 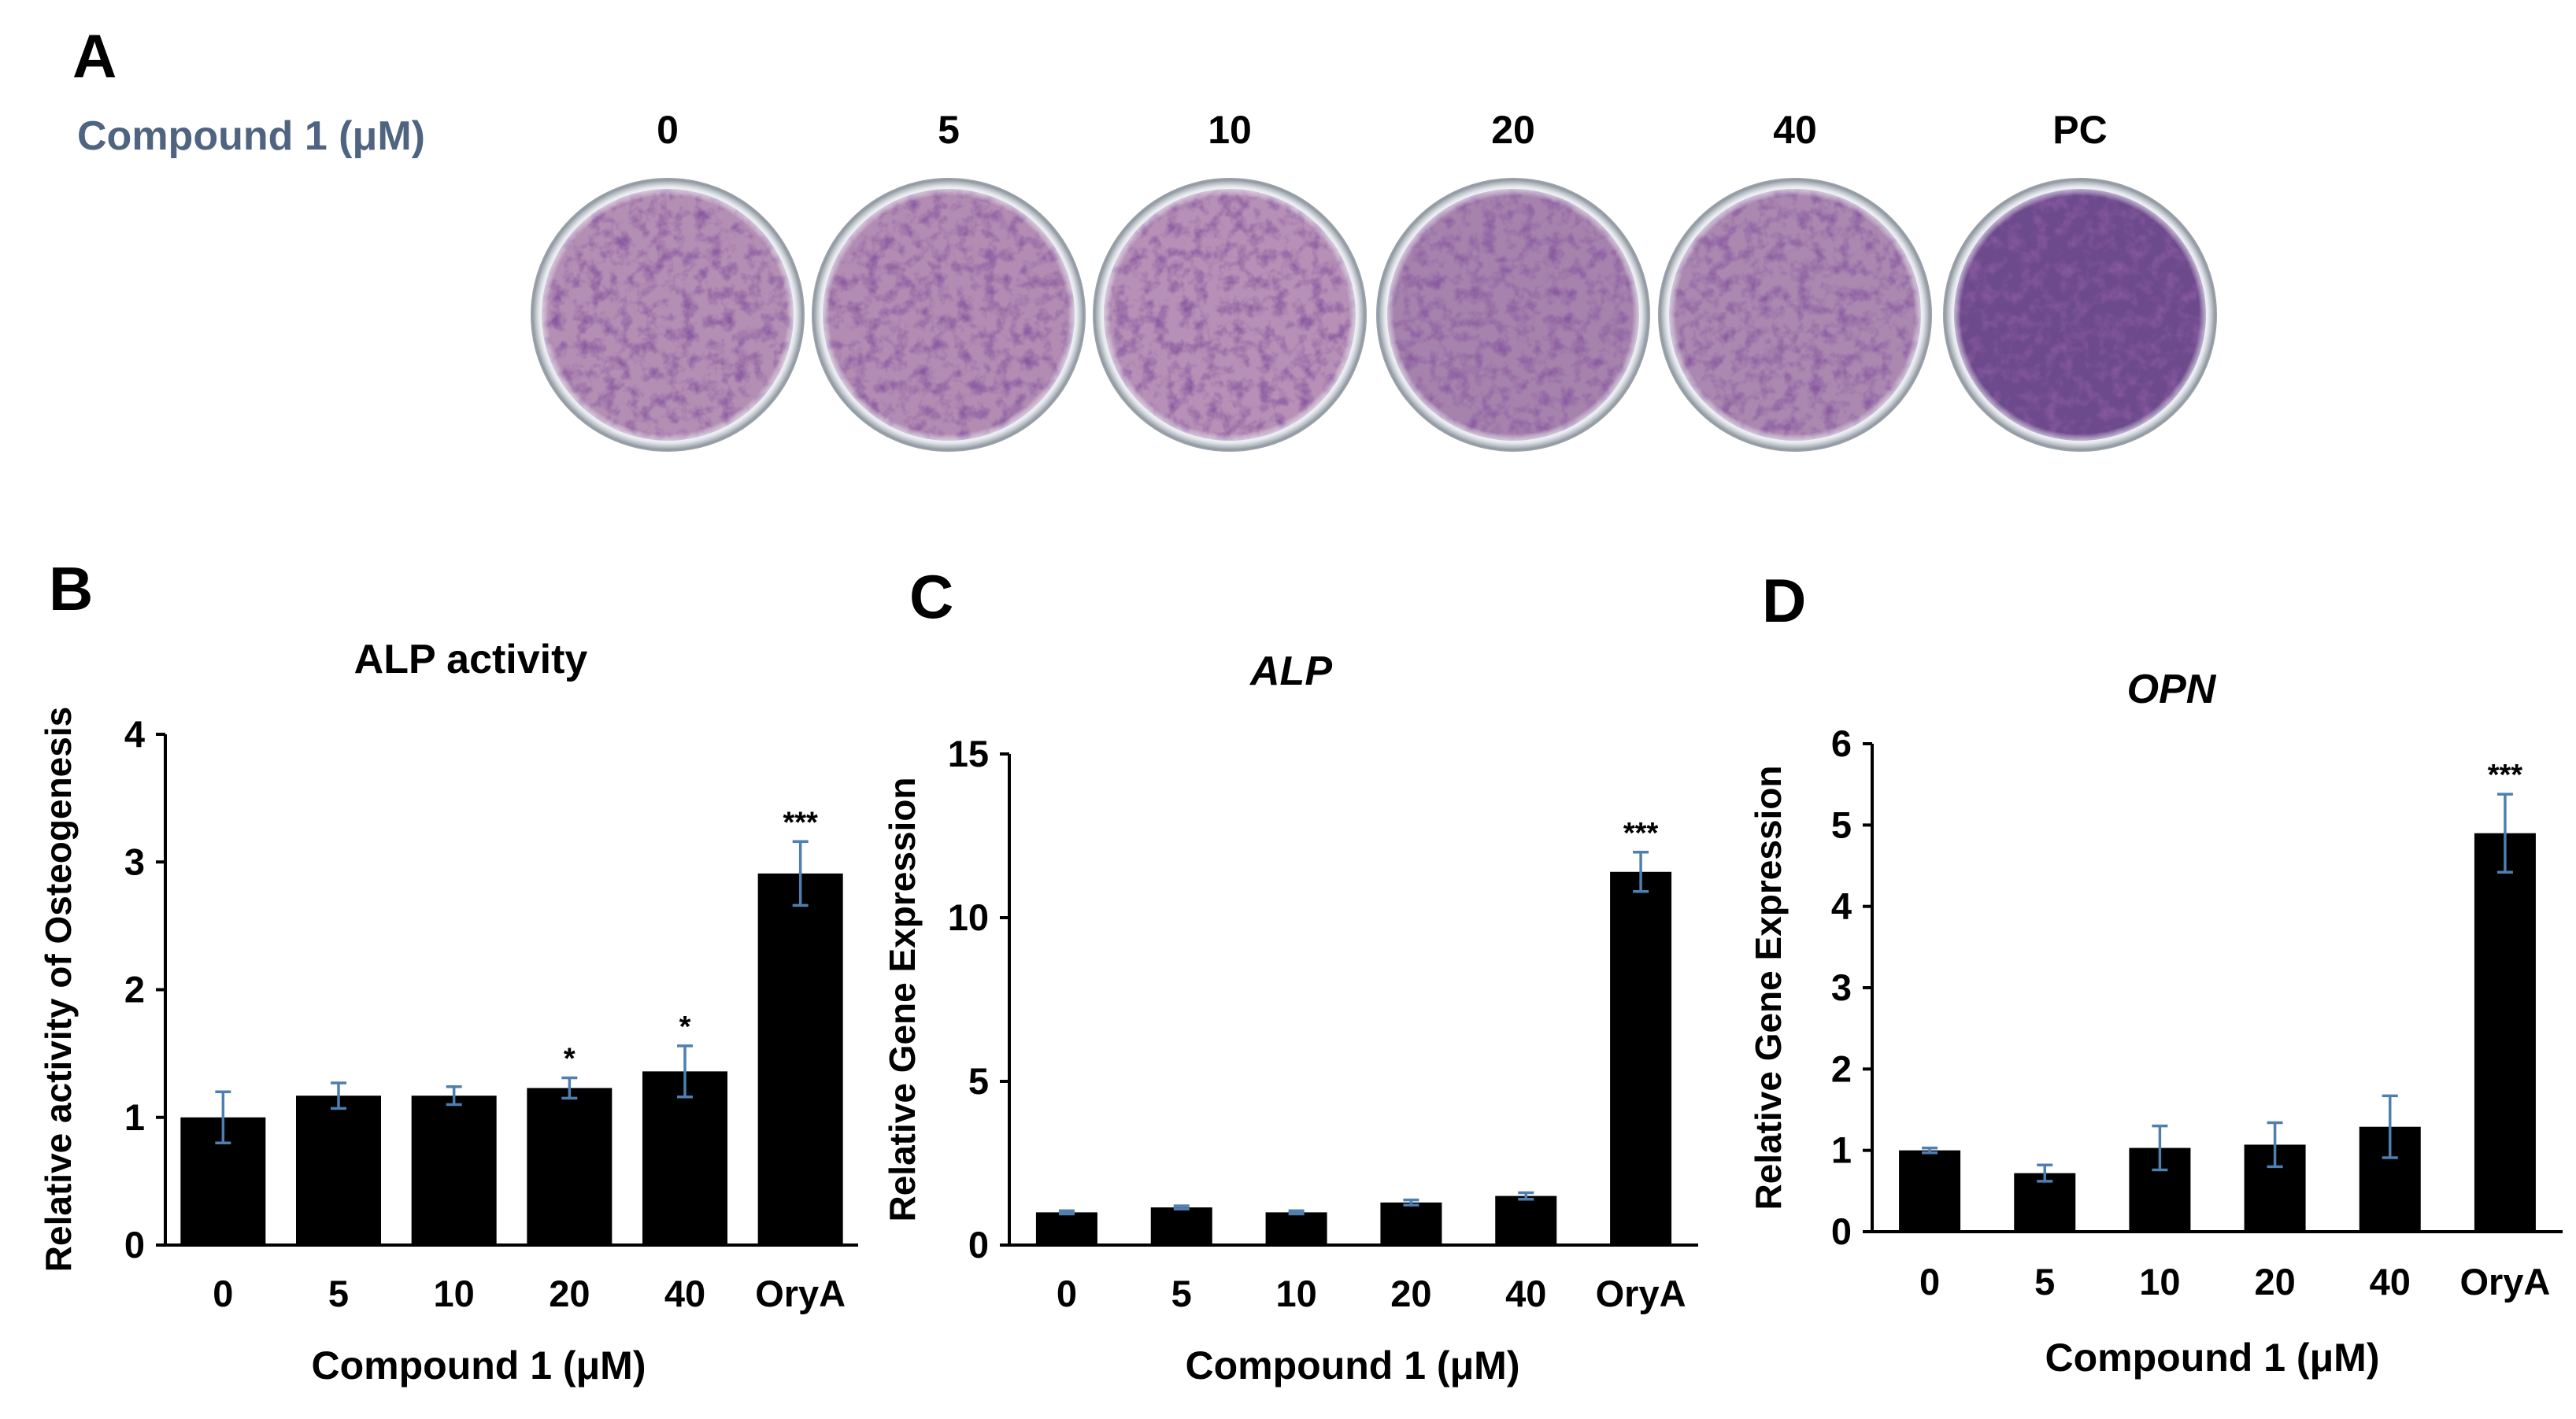 I want to click on dose-label-5: PC, so click(x=2079, y=130).